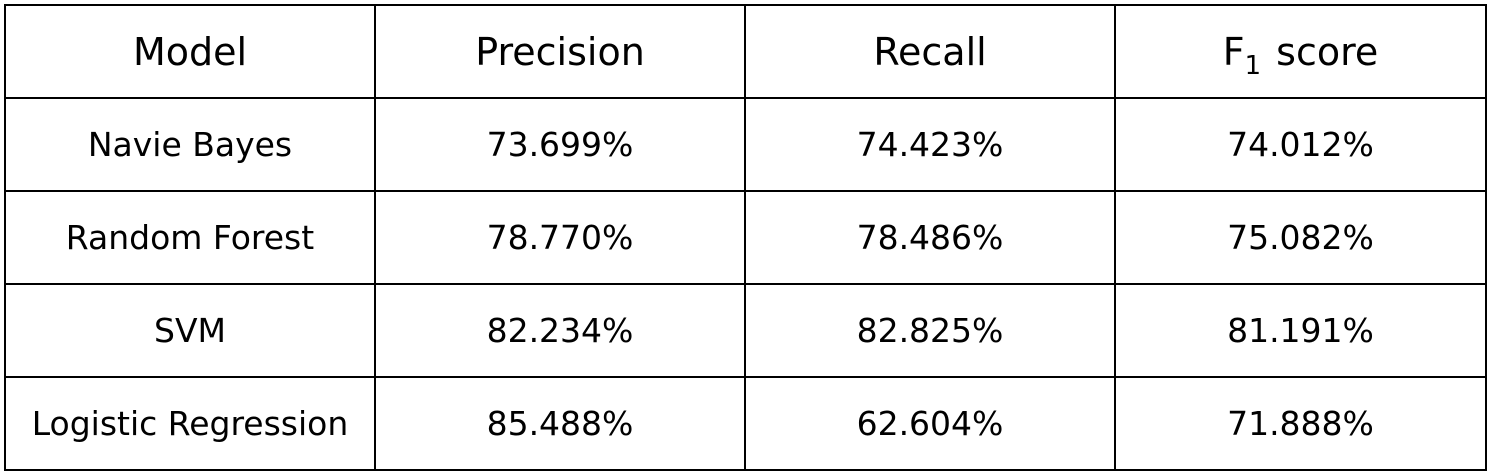  Describe the element at coordinates (1252, 65) in the screenshot. I see `header-f1-subscript: 1` at that location.